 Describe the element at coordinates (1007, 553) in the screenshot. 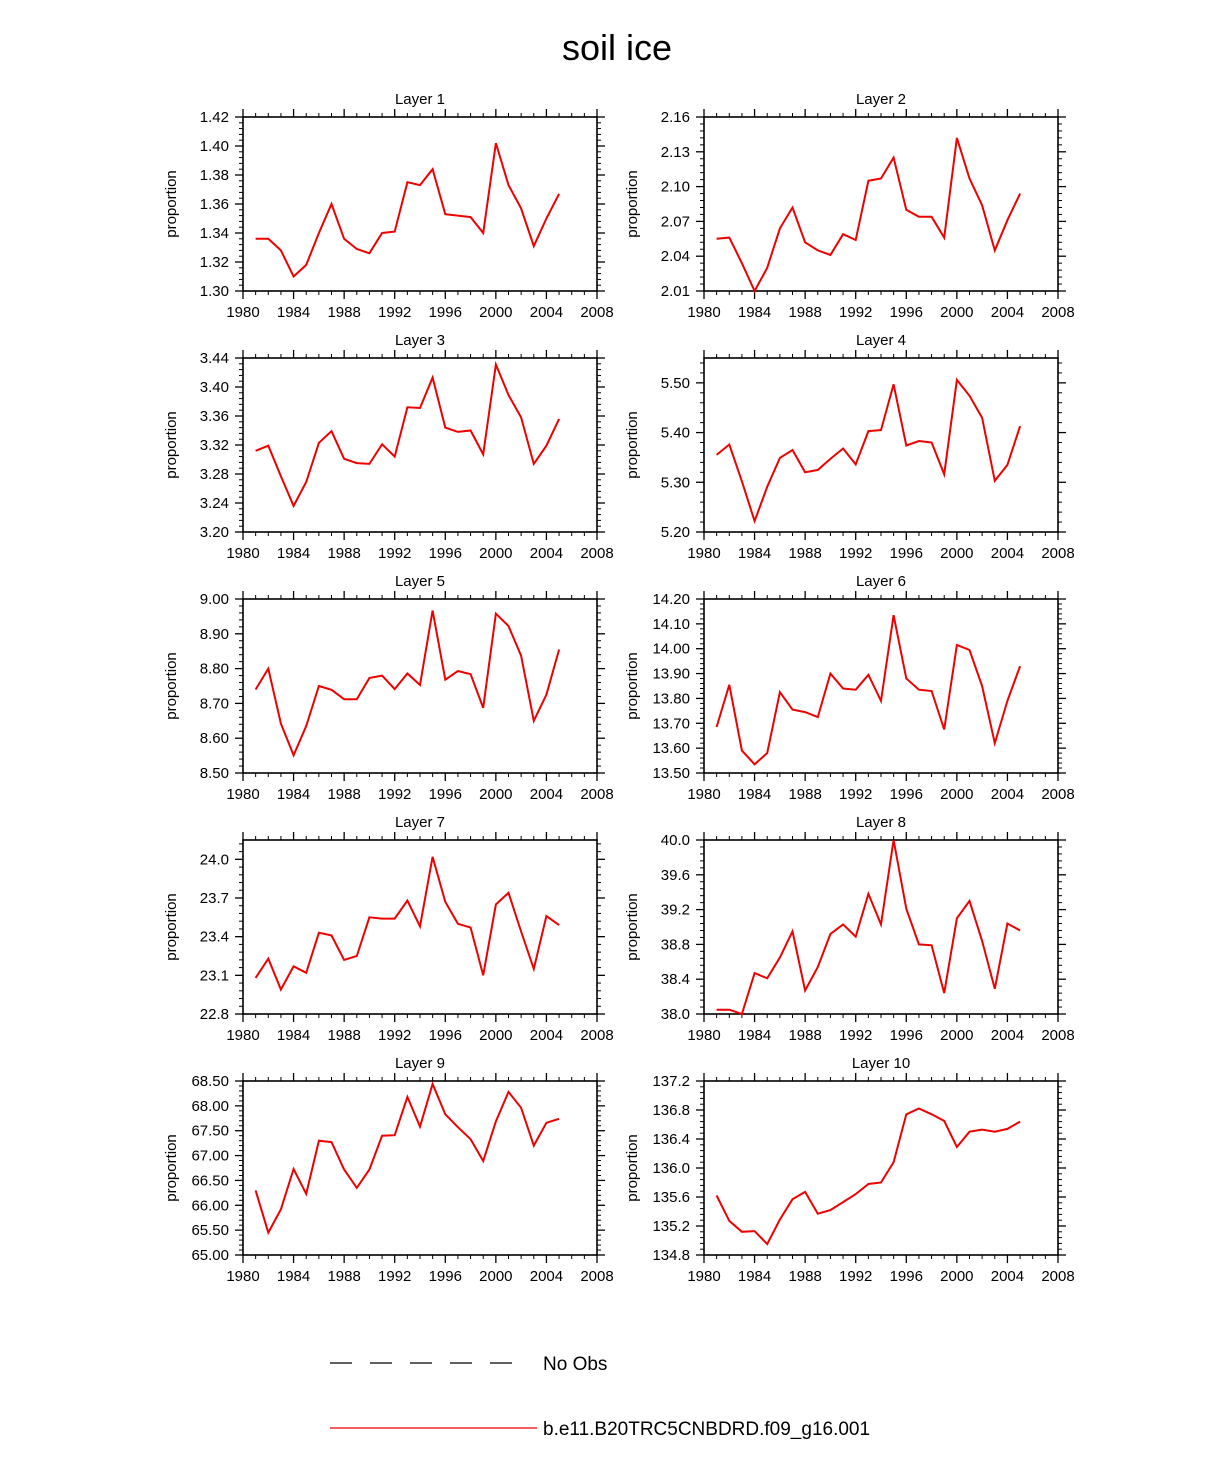

I see `layer-4-xtick-label: 2004` at that location.